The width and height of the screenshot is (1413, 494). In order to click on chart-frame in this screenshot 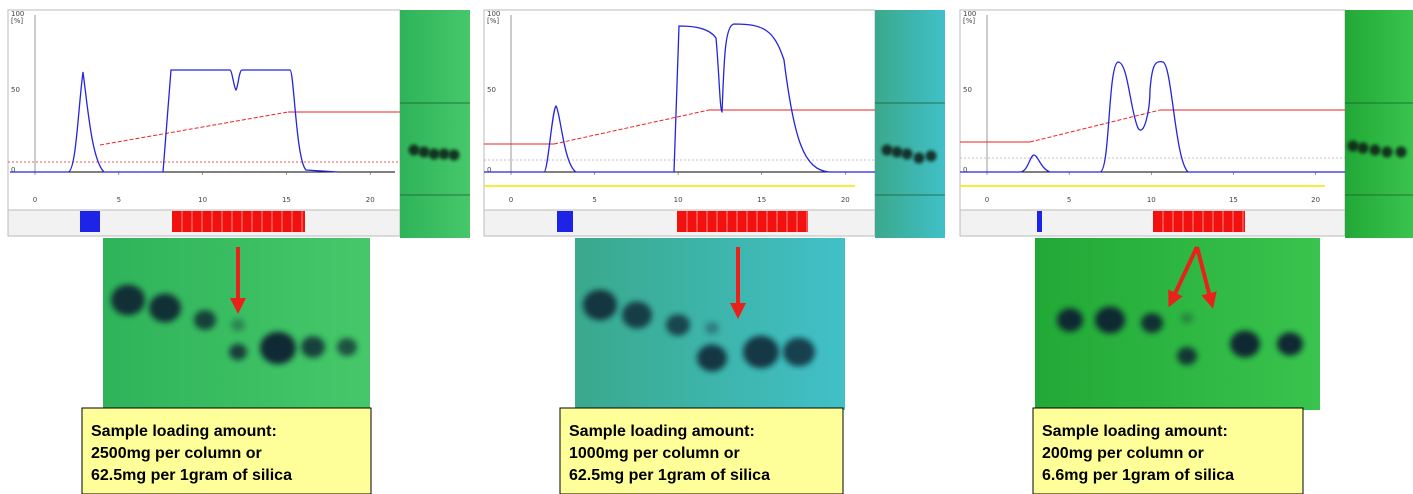, I will do `click(204, 110)`.